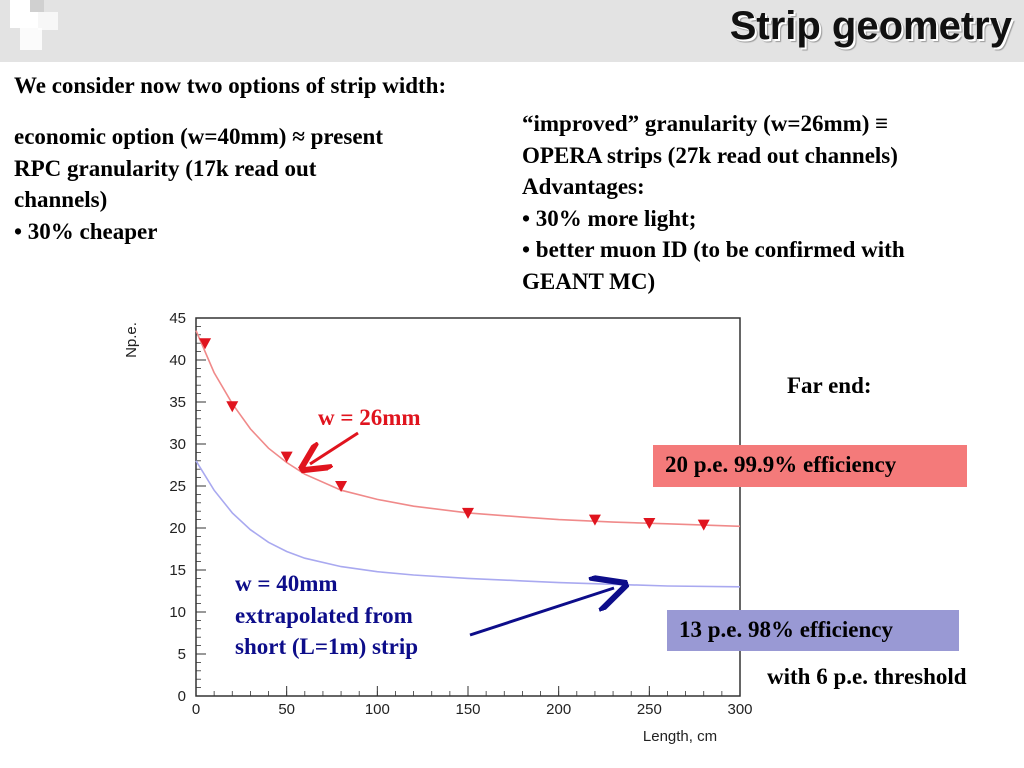 The image size is (1024, 768). Describe the element at coordinates (369, 417) in the screenshot. I see `annotation-w26: w = 26mm` at that location.